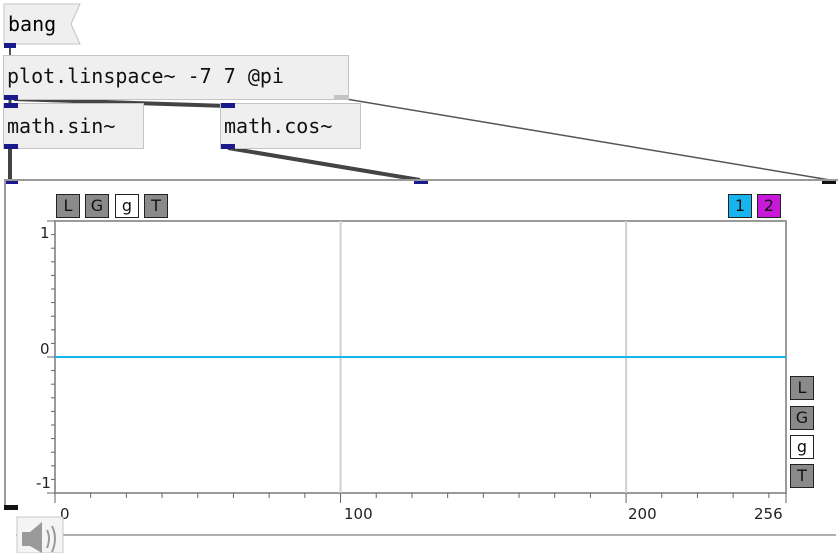 The image size is (838, 557). I want to click on sin-label: math.sin~, so click(61, 126).